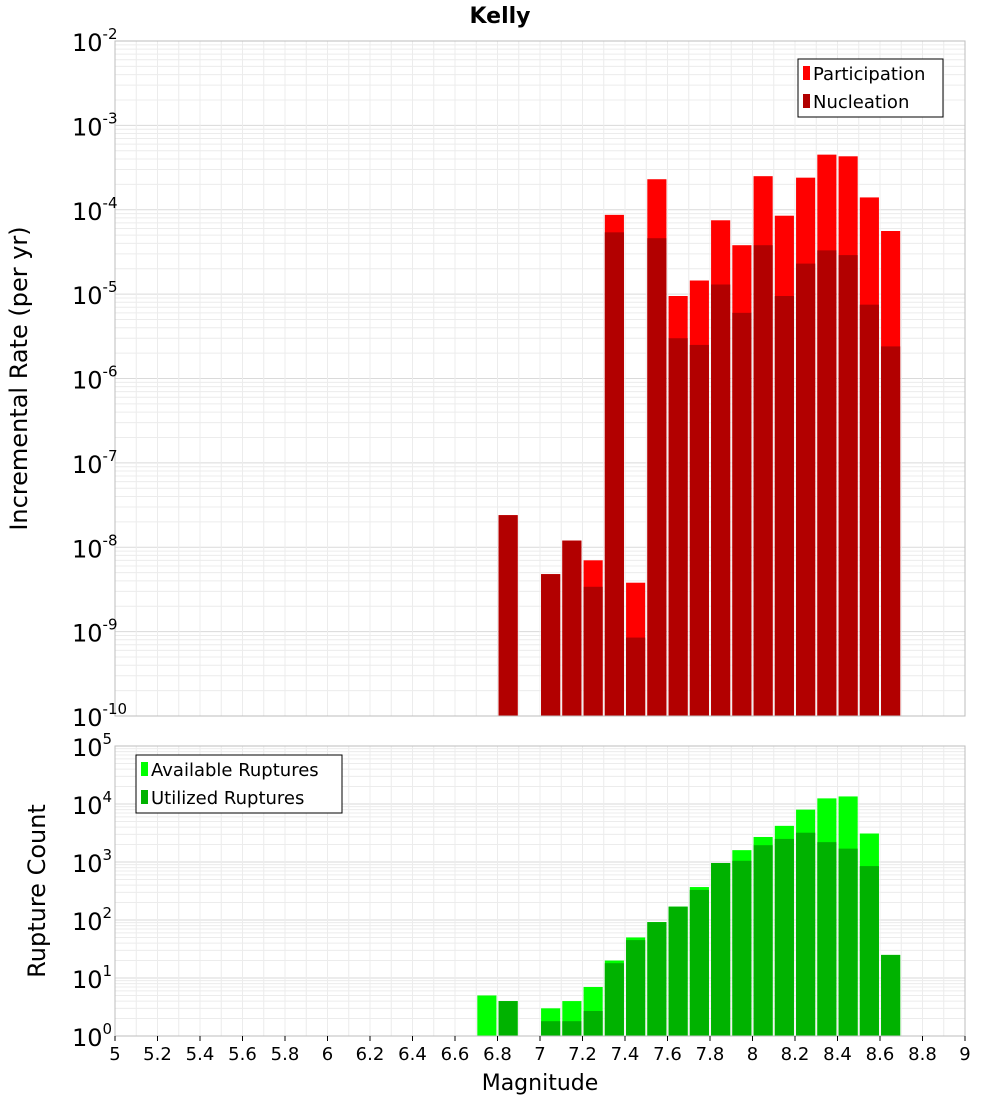 The height and width of the screenshot is (1104, 1000). I want to click on top-y-tick-label: 10⁻³, so click(95, 125).